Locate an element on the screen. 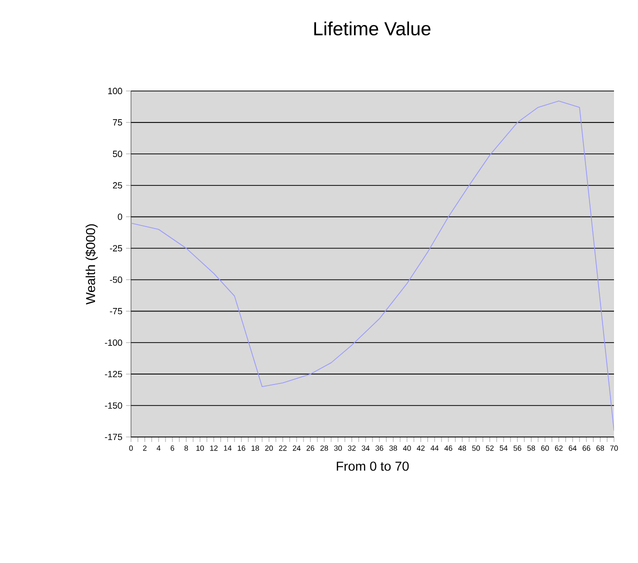 The width and height of the screenshot is (638, 563). y-tick-label: -175 is located at coordinates (113, 437).